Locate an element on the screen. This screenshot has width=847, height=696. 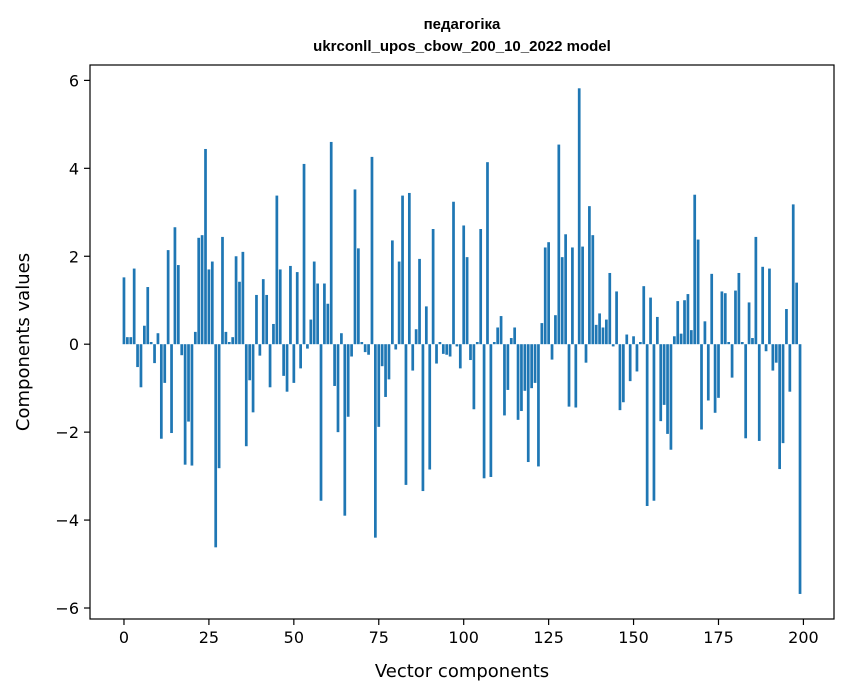
x-tick-label: 200 is located at coordinates (803, 637).